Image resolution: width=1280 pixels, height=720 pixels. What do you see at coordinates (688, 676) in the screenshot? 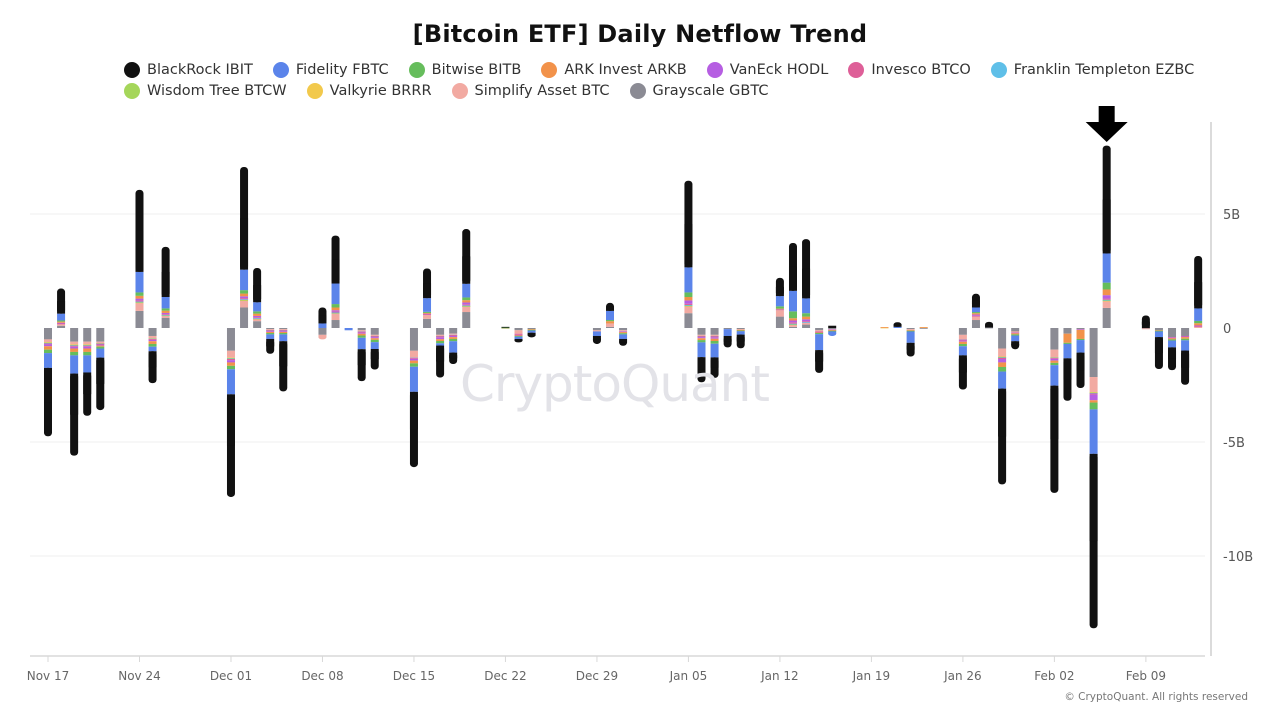
I see `x-tick-label: Jan 05` at bounding box center [688, 676].